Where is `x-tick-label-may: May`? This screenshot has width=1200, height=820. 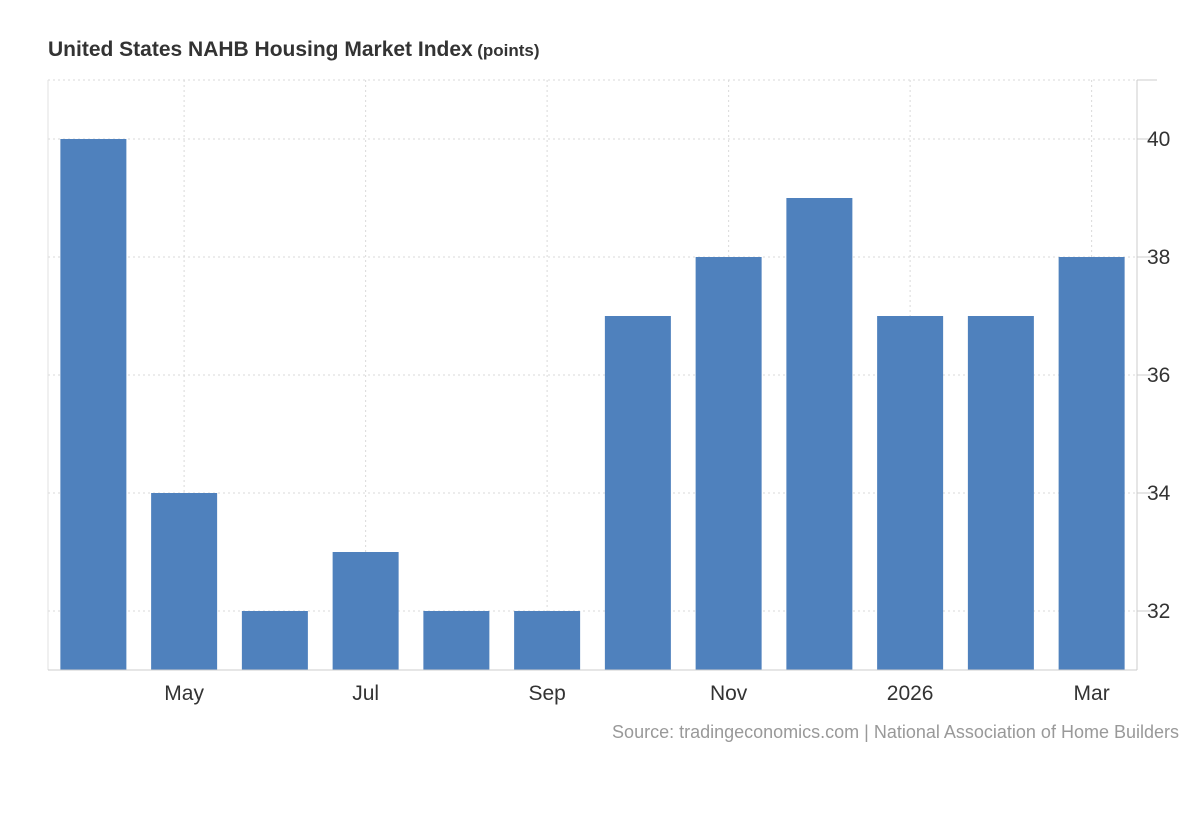
x-tick-label-may: May is located at coordinates (184, 693).